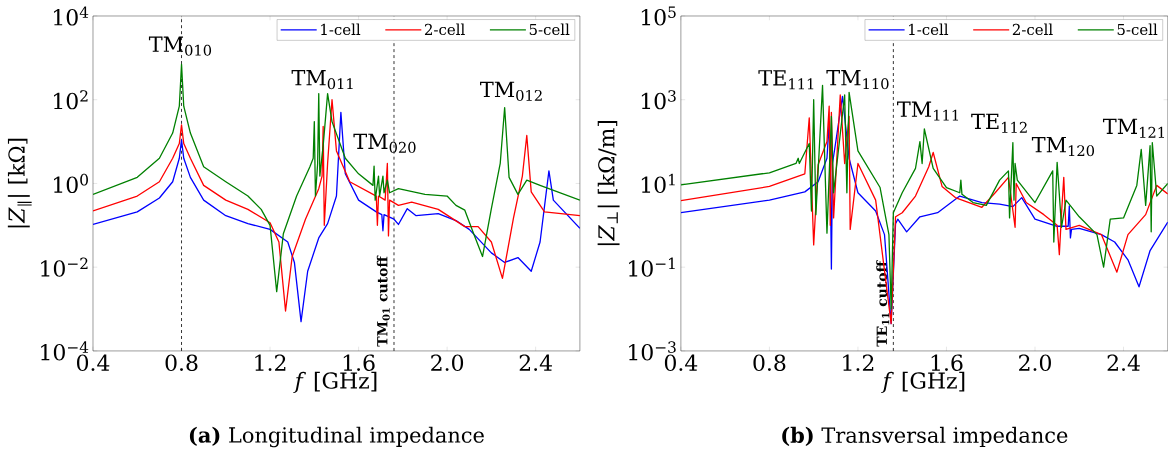  Describe the element at coordinates (71, 16) in the screenshot. I see `y-tick-label: 10$^{4}$` at that location.